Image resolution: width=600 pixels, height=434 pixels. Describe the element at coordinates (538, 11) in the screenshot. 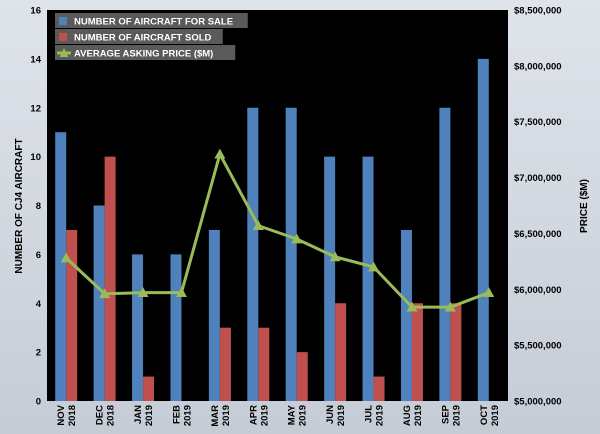

I see `right-tick-label: $8,500,000` at that location.